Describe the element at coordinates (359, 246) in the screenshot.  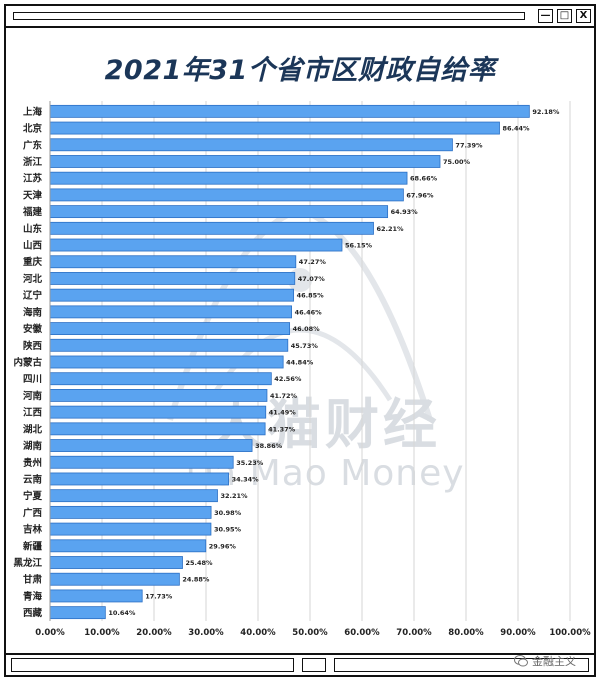
I see `data-label: 56.15%` at that location.